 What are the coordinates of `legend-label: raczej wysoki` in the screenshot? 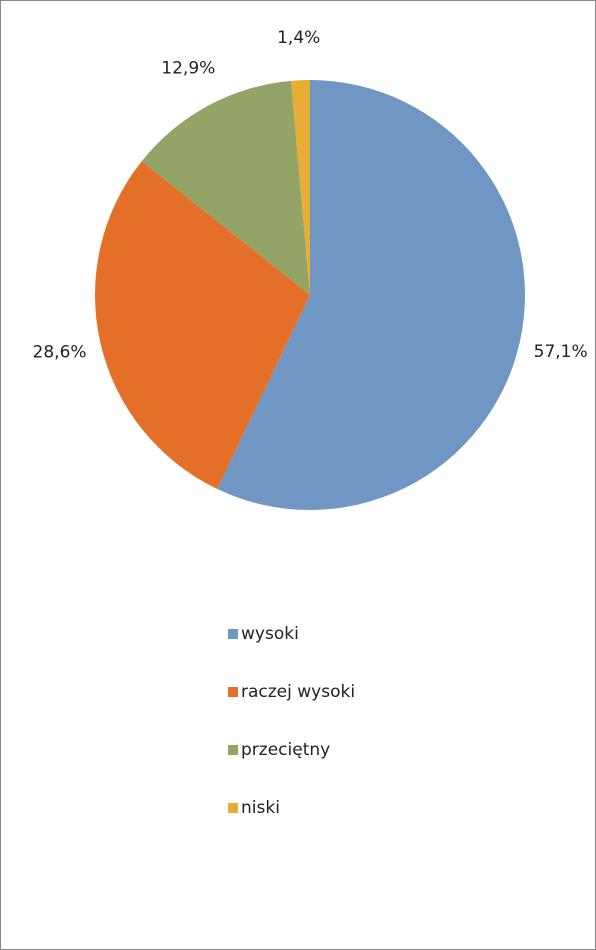 It's located at (298, 692).